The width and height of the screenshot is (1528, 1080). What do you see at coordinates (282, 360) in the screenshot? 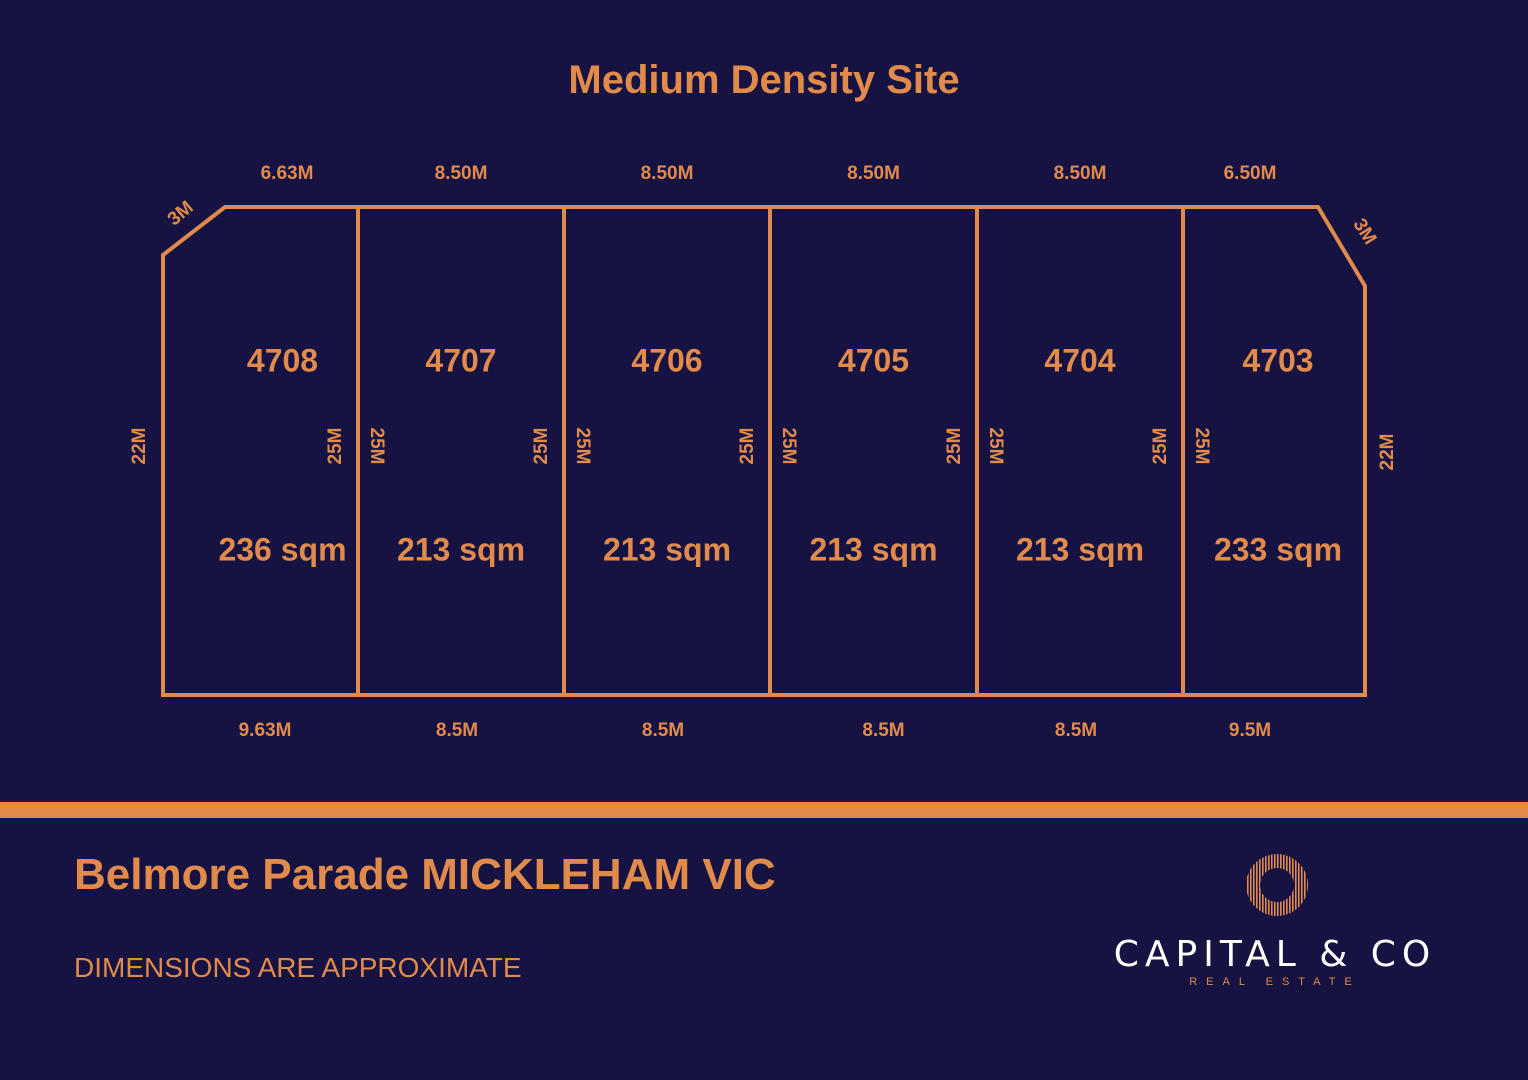
I see `lot-number: 4708` at bounding box center [282, 360].